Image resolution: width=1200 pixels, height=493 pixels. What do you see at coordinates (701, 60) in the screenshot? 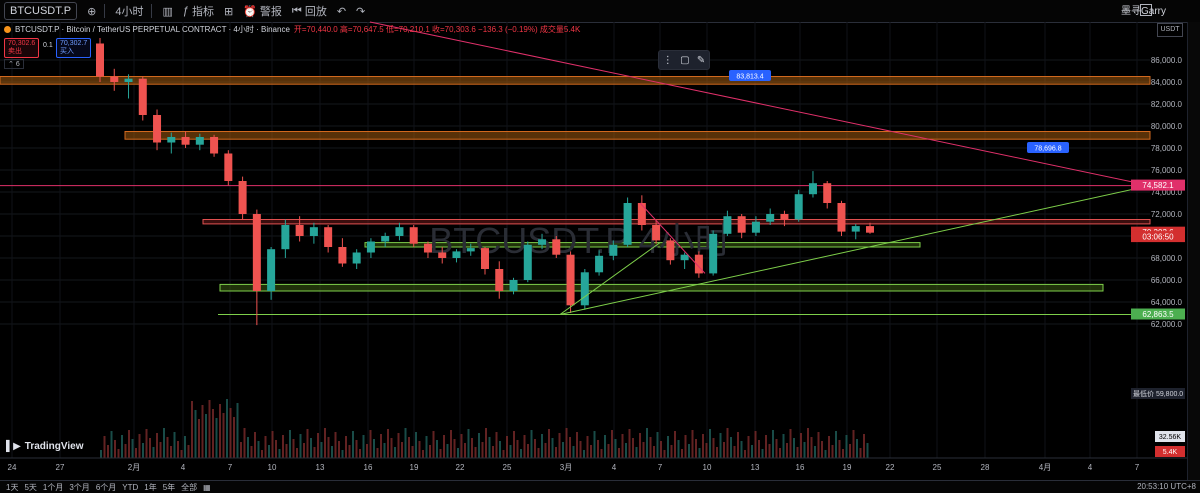
I see `brush-icon: ✎` at bounding box center [701, 60].